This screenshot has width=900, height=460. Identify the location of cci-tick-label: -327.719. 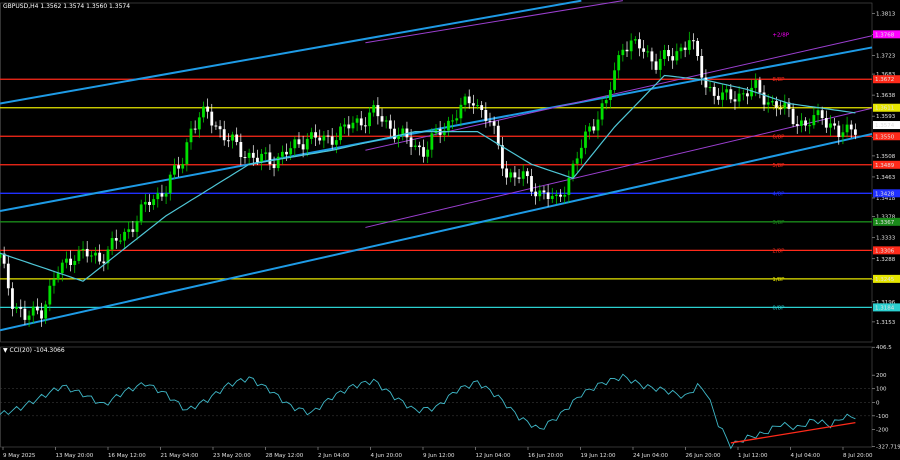
(888, 448).